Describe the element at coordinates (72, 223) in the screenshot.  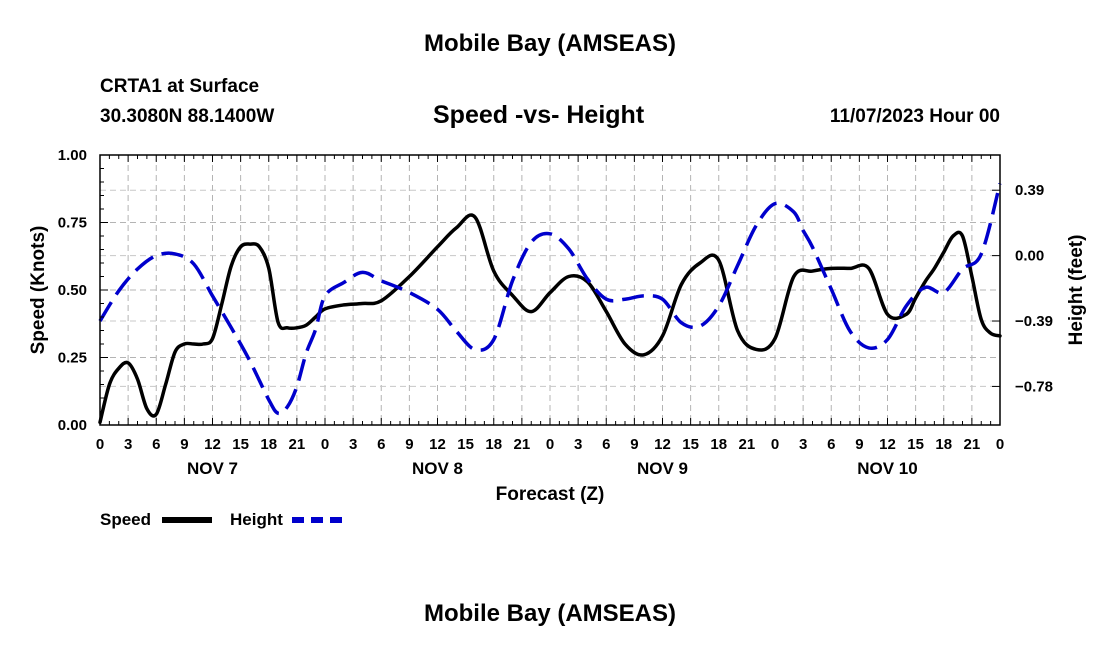
I see `left-tick-label: 0.75` at that location.